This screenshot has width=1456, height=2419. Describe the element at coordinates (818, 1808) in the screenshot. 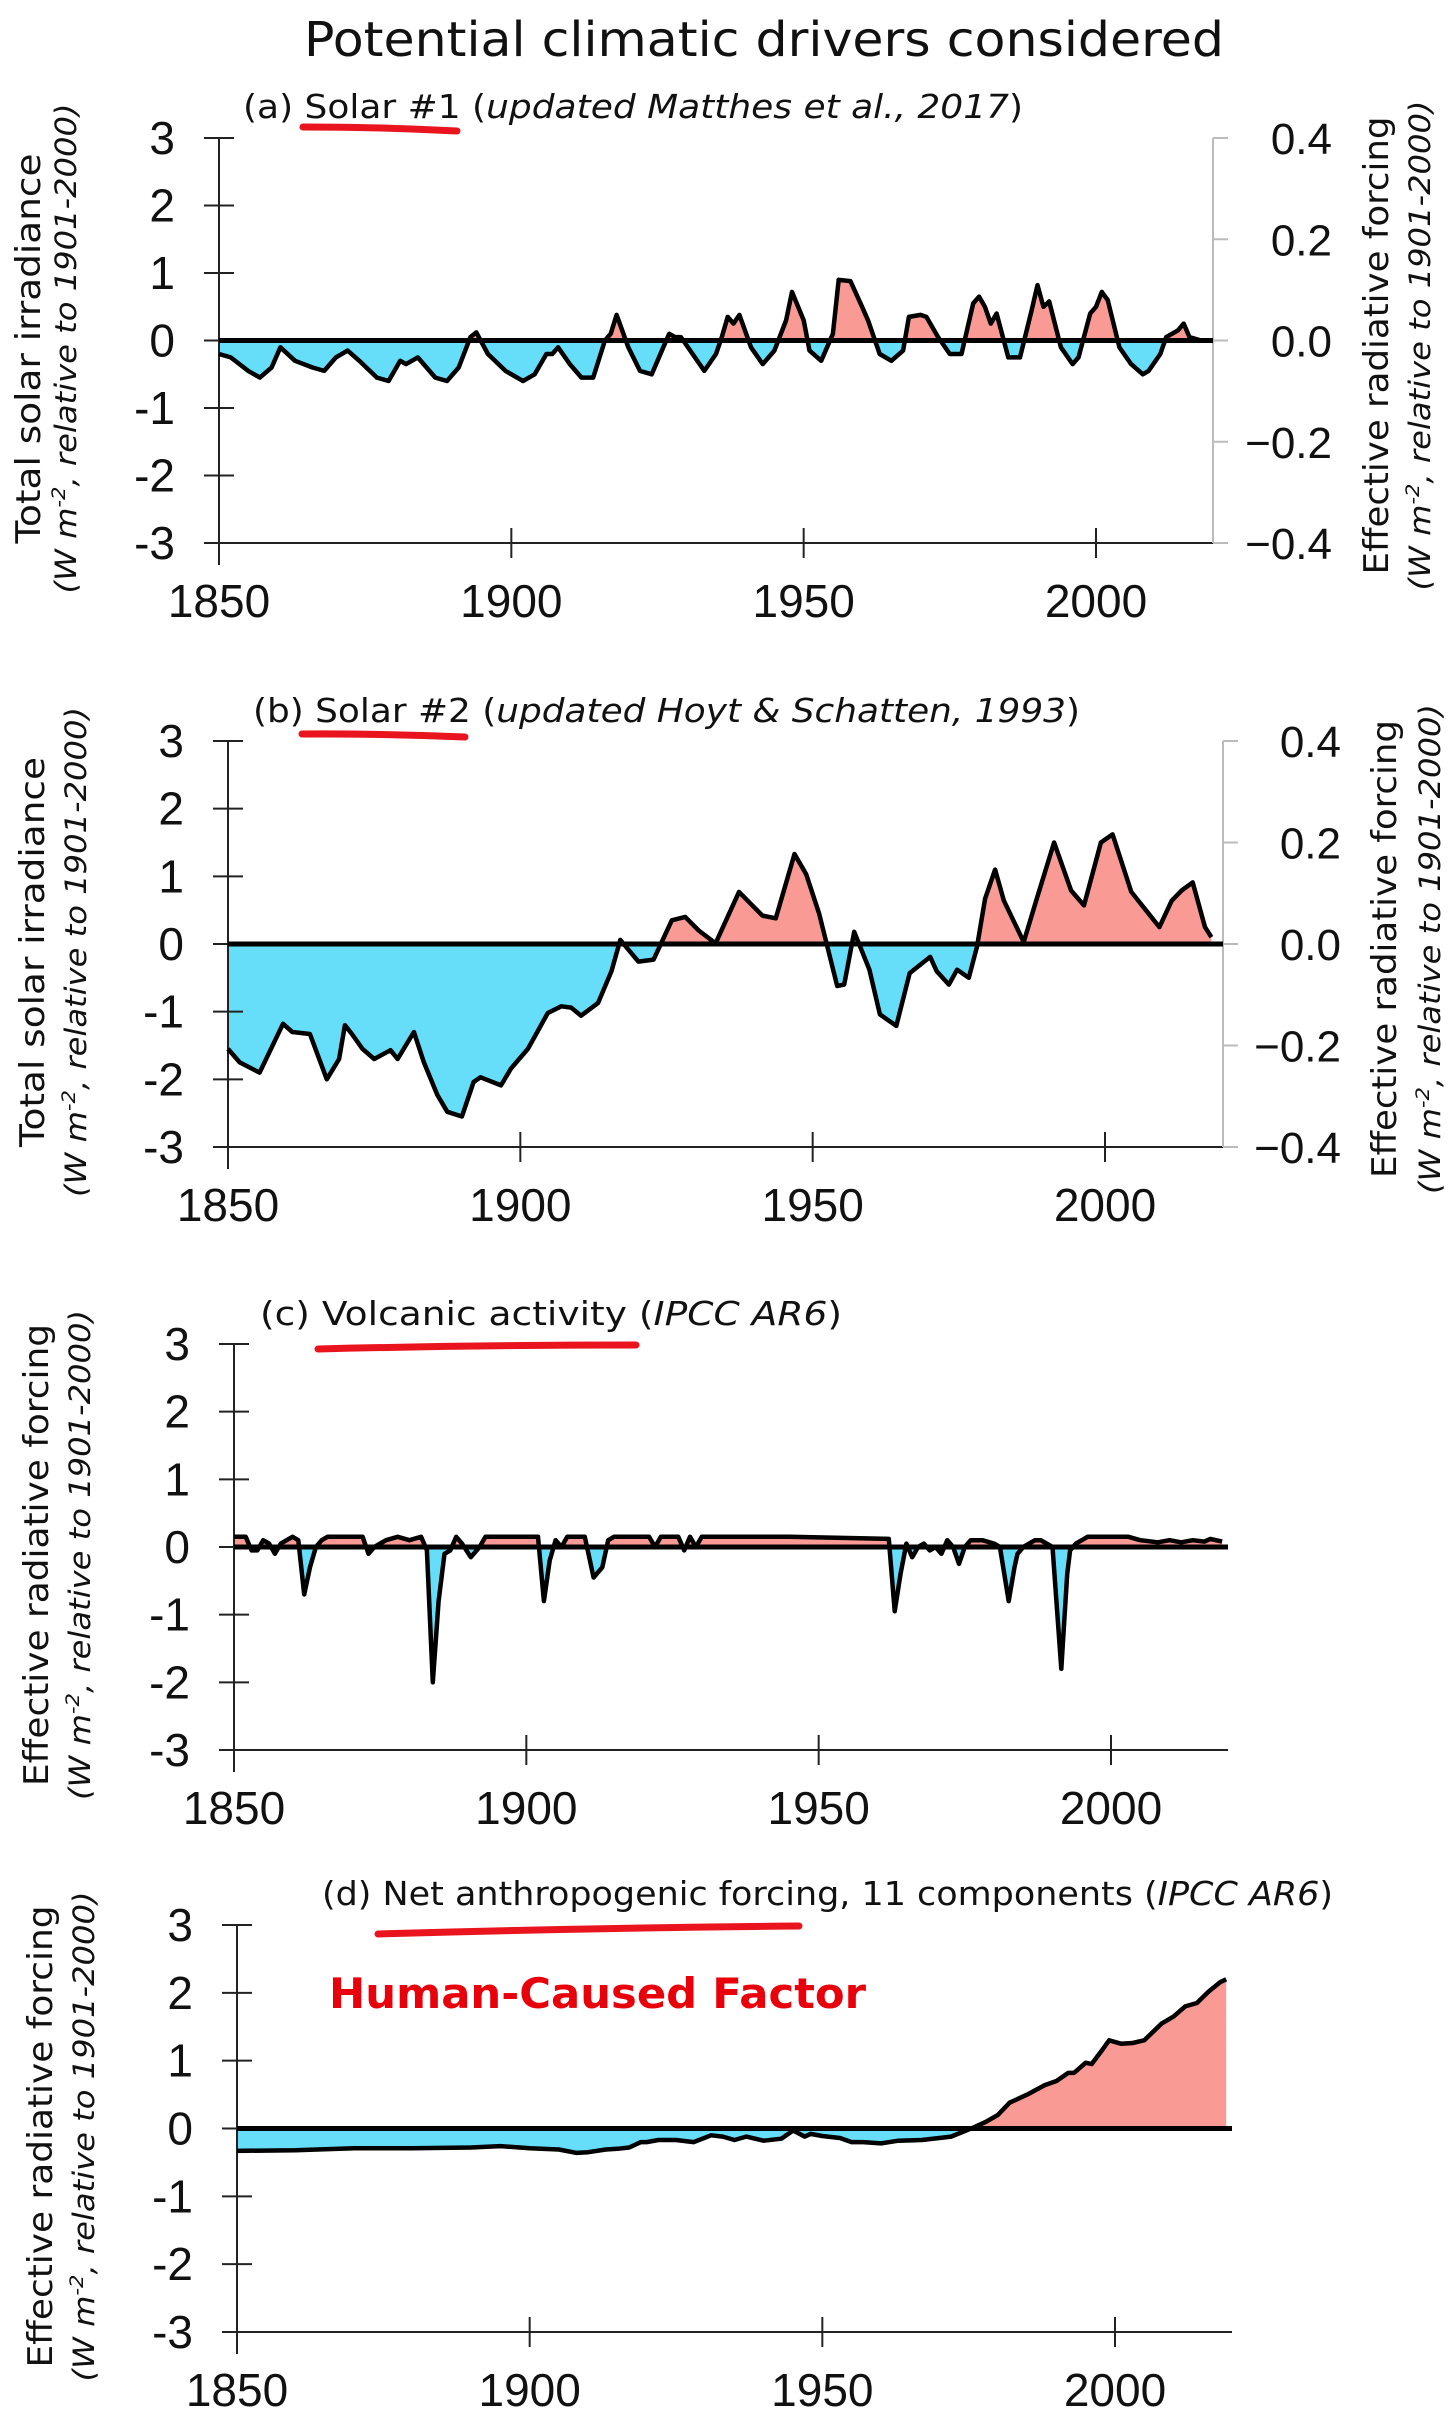

I see `x-tick-label: 1950` at that location.